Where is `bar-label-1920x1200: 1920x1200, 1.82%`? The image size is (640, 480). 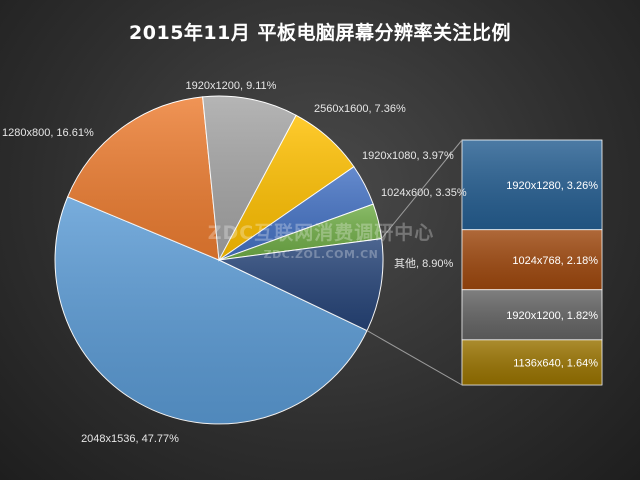 bar-label-1920x1200: 1920x1200, 1.82% is located at coordinates (552, 316).